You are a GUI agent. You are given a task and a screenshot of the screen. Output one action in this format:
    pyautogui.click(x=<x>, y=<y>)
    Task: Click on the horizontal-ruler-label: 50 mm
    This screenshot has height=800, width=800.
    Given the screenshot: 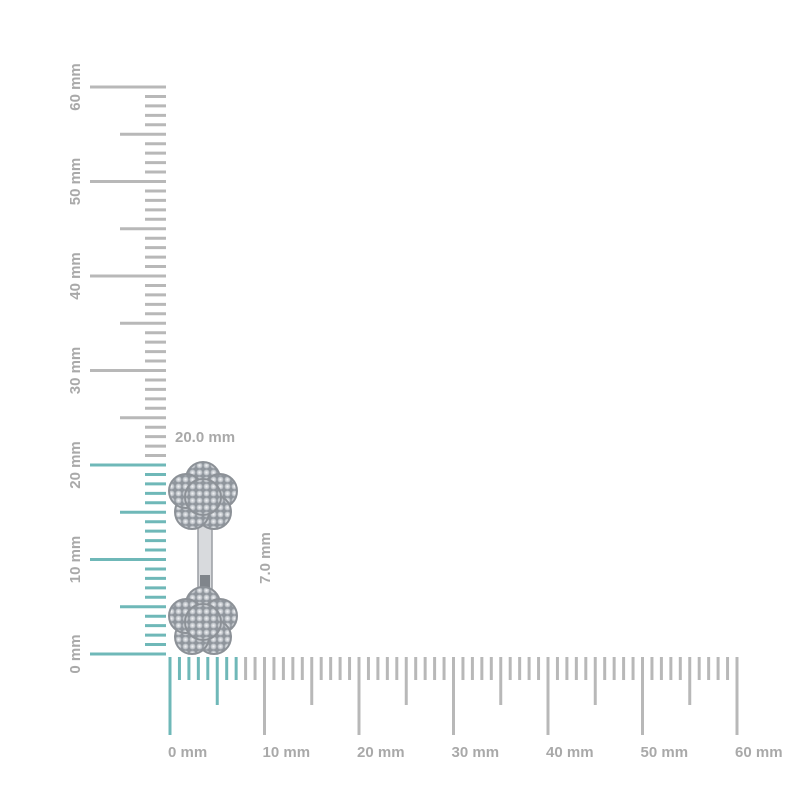 What is the action you would take?
    pyautogui.click(x=665, y=752)
    